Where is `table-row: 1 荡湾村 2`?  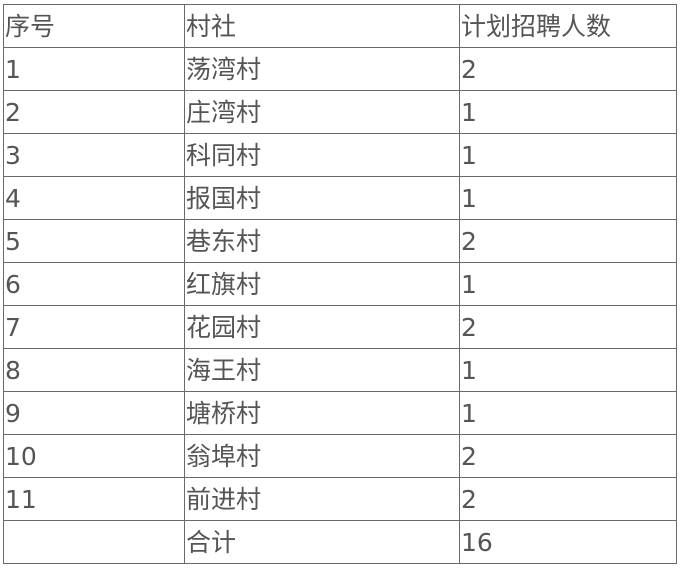
table-row: 1 荡湾村 2 is located at coordinates (340, 69).